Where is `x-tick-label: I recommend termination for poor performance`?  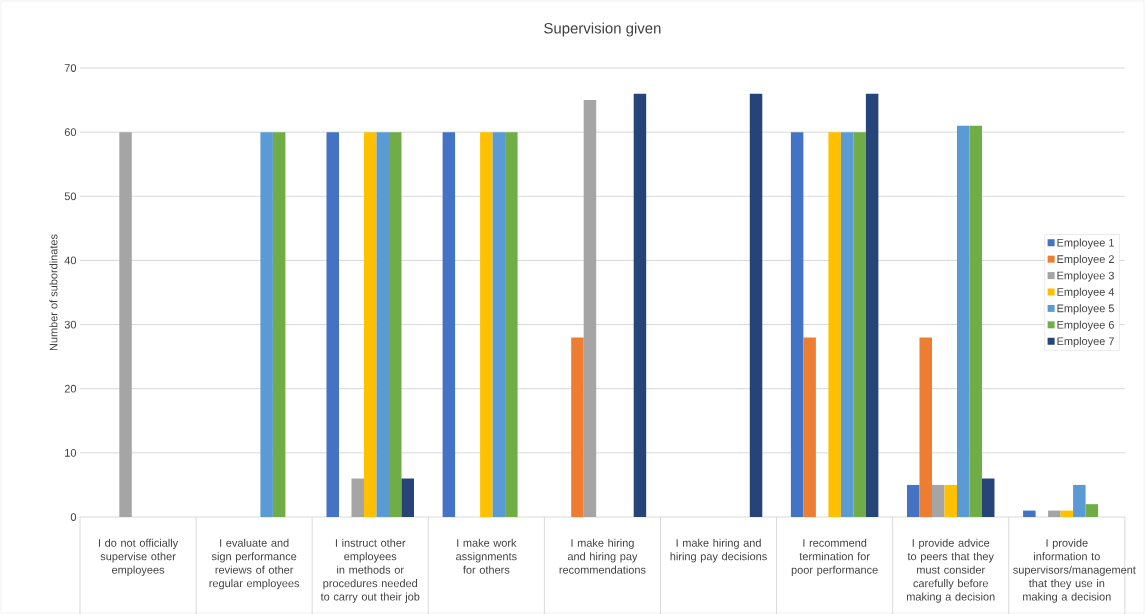 x-tick-label: I recommend termination for poor performance is located at coordinates (834, 557).